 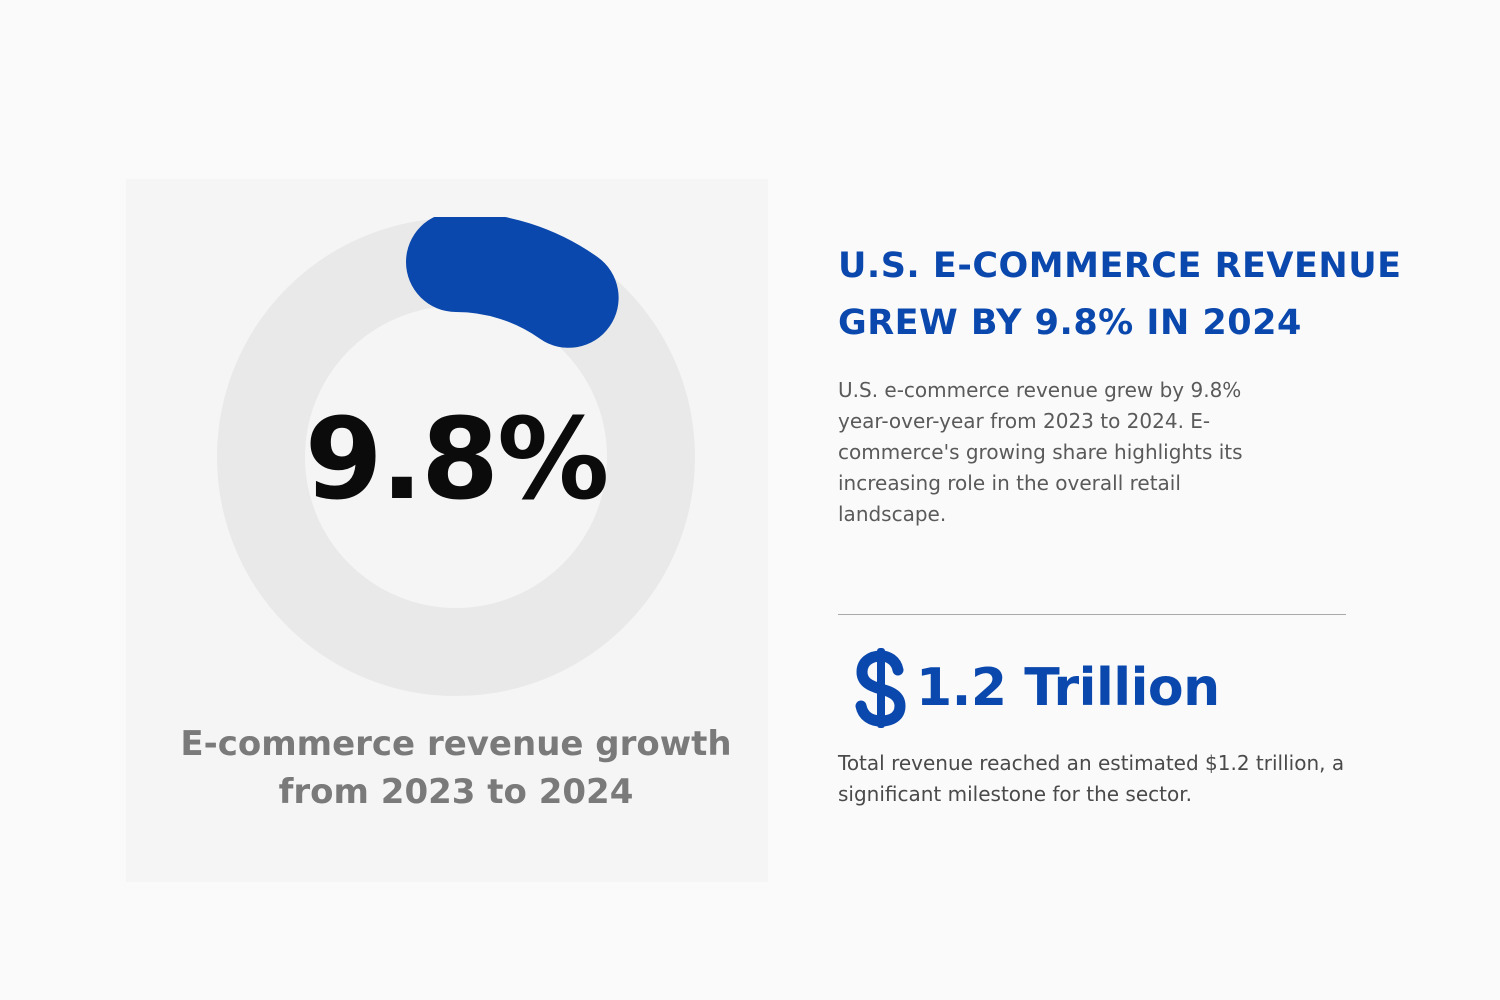 What do you see at coordinates (1120, 266) in the screenshot?
I see `headline-line1: U.S. E-COMMERCE REVENUE` at bounding box center [1120, 266].